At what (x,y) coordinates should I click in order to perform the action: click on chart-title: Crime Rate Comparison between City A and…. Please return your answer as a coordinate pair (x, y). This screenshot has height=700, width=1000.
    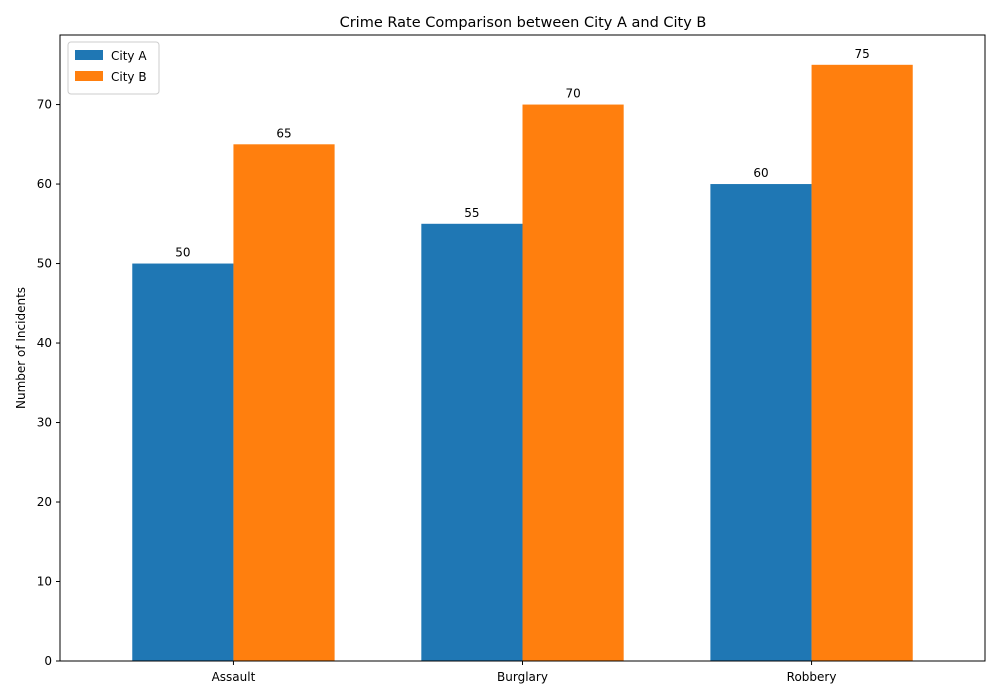
    Looking at the image, I should click on (523, 23).